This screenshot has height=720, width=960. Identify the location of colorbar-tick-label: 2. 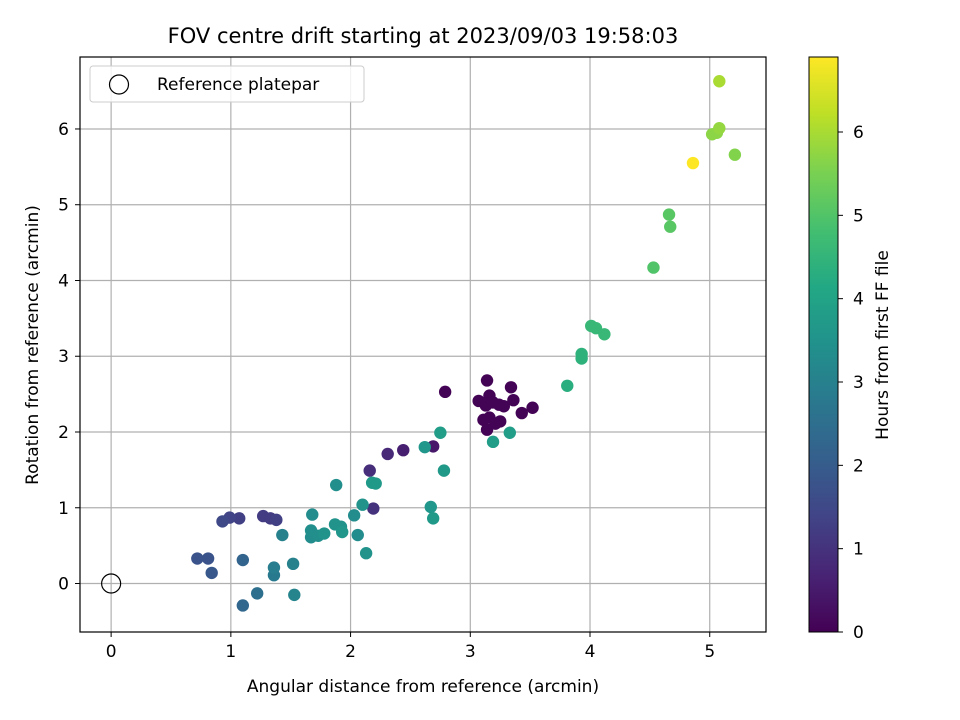
(858, 466).